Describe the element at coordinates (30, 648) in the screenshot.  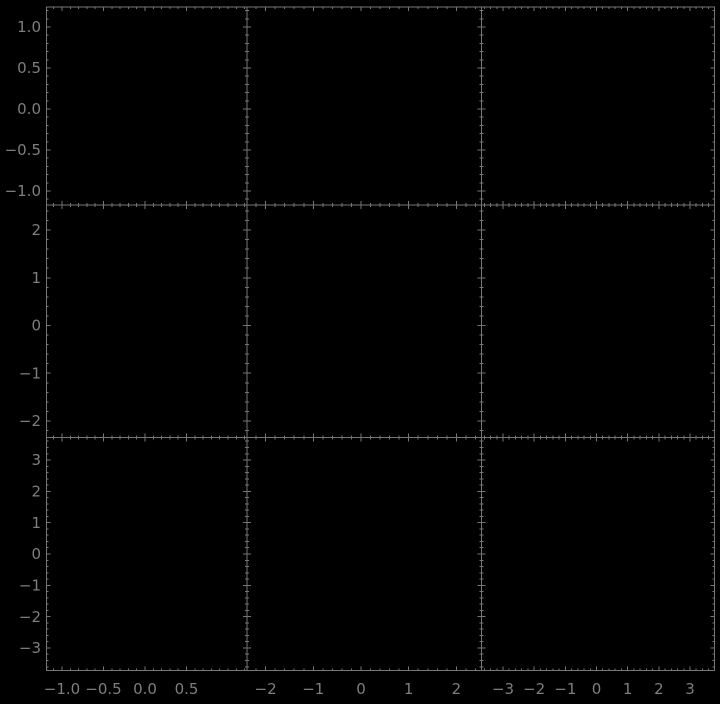
I see `y-tick-label: −3` at that location.